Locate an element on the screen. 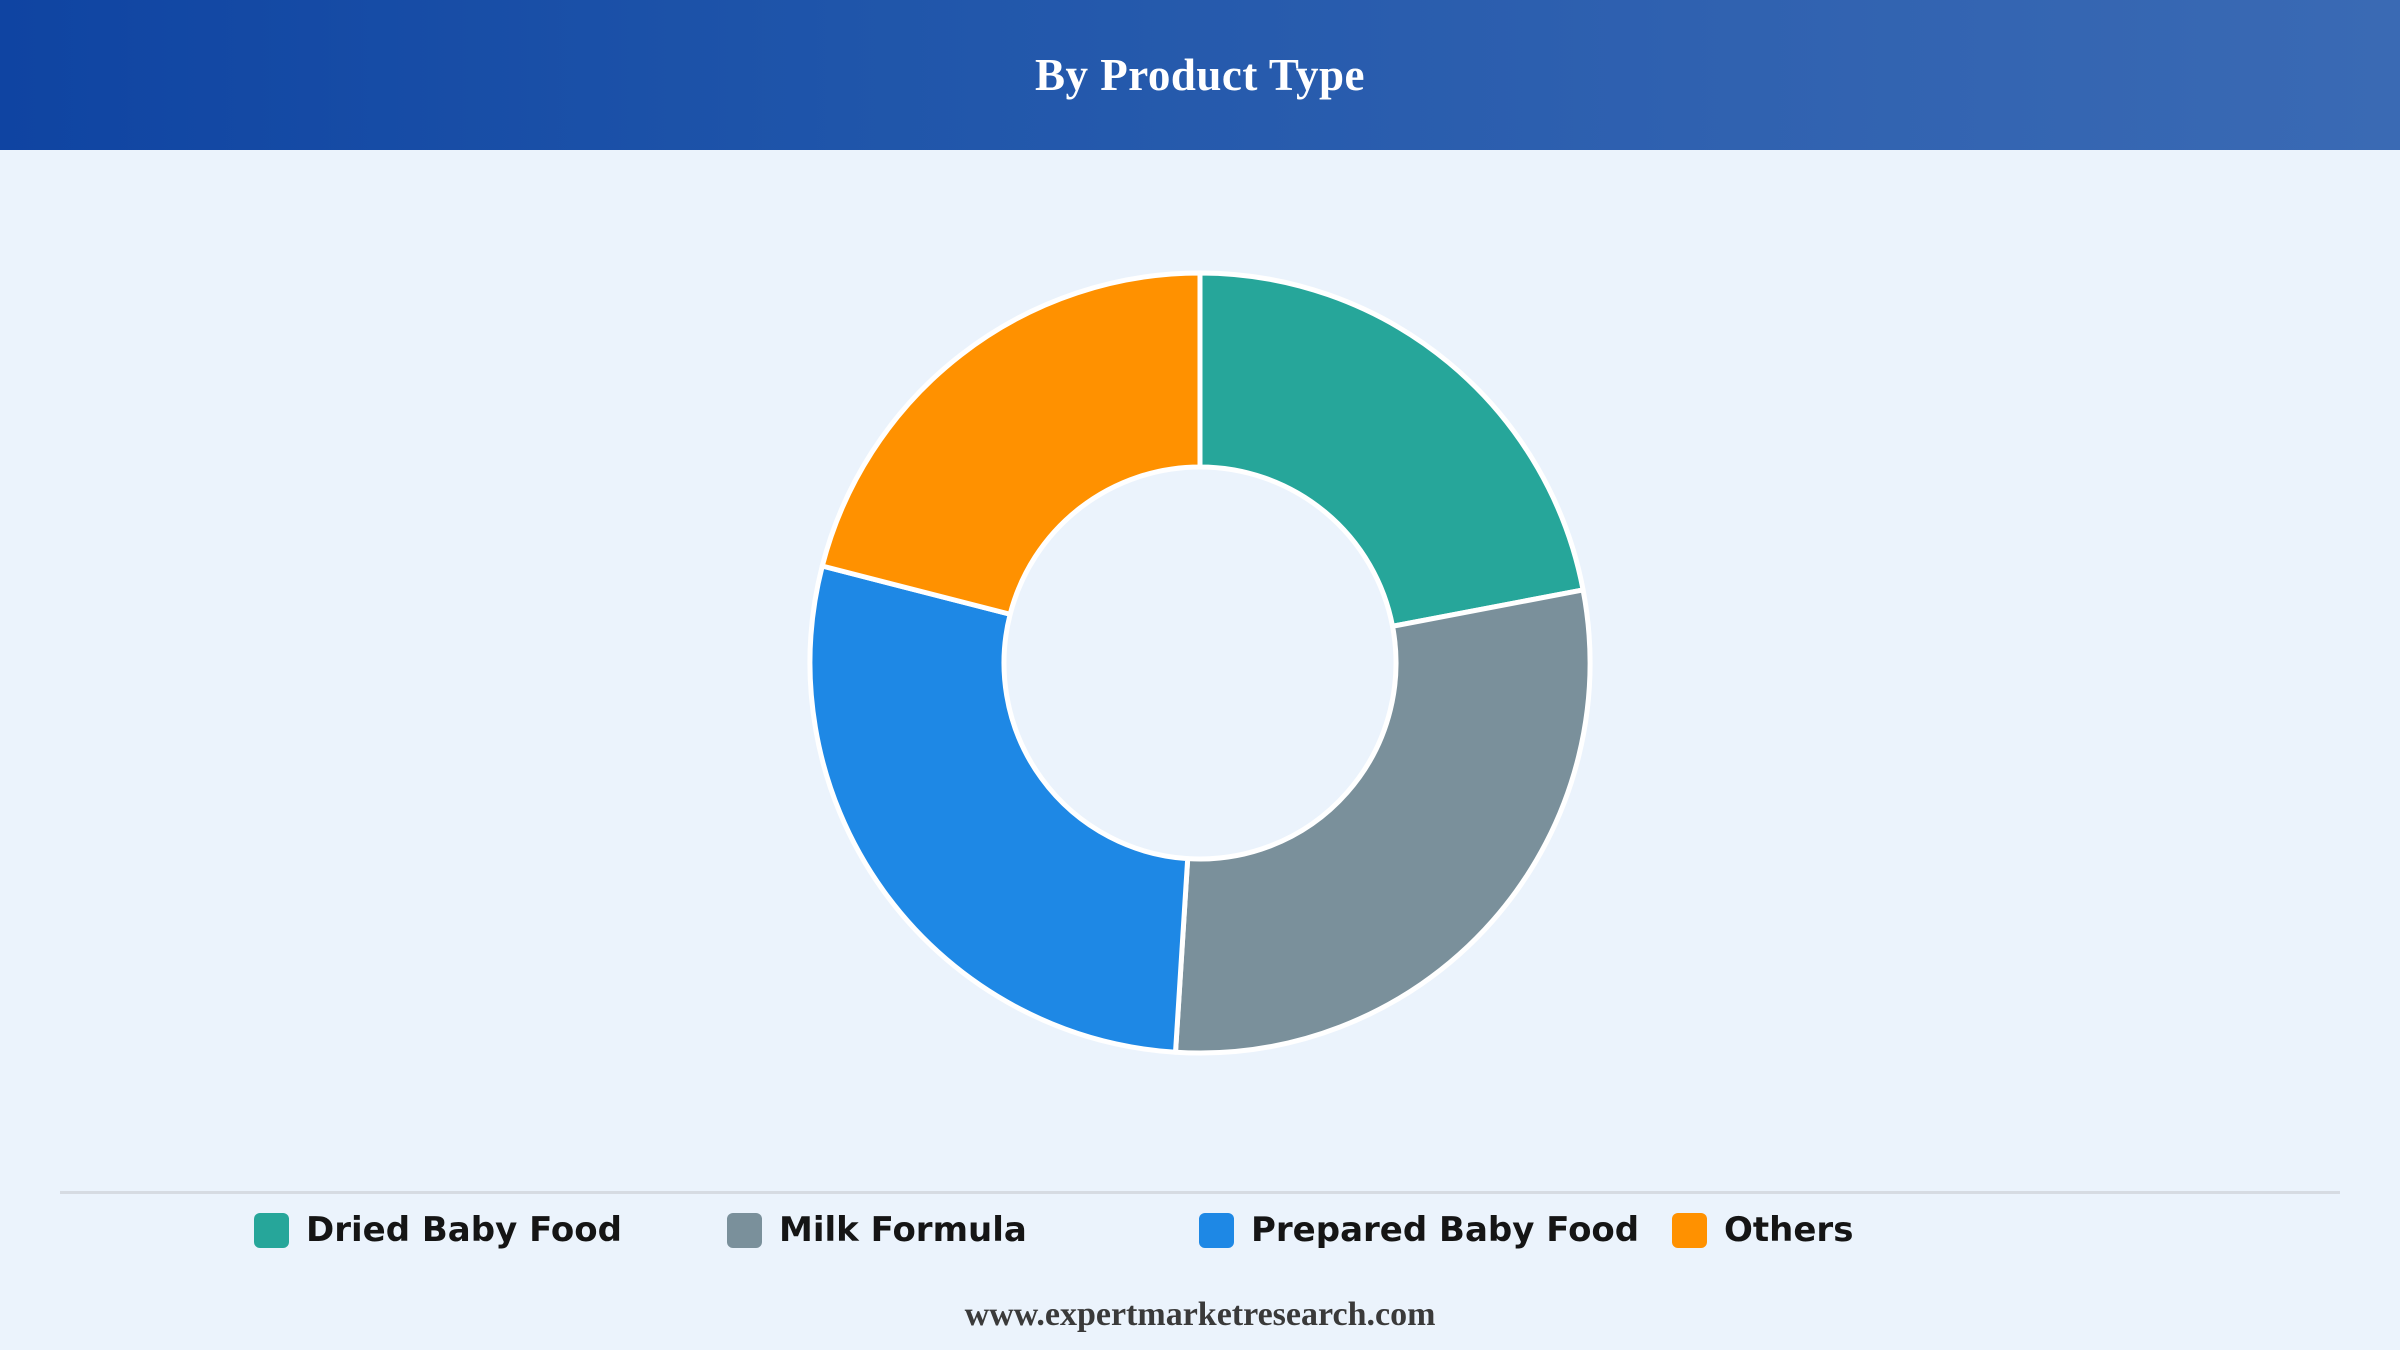 Image resolution: width=2400 pixels, height=1350 pixels. legend-label: Dried Baby Food is located at coordinates (464, 1230).